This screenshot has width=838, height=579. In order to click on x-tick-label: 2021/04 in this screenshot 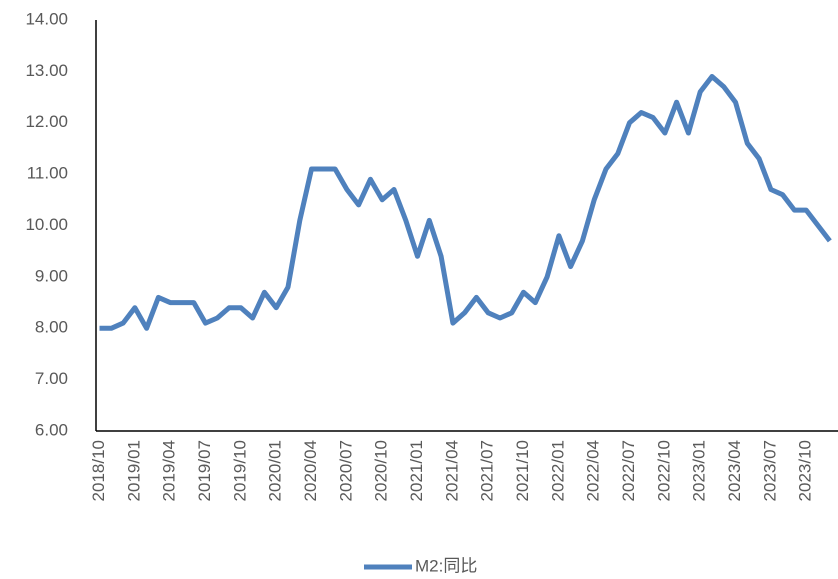, I will do `click(451, 470)`.